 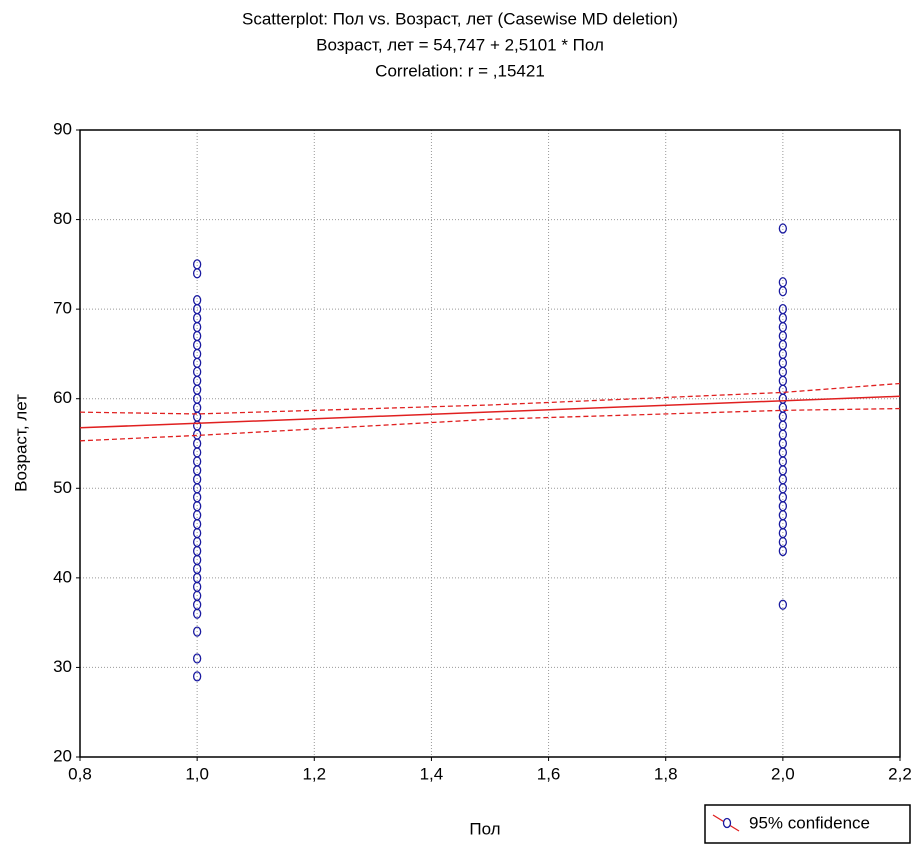 What do you see at coordinates (62, 308) in the screenshot?
I see `y-tick-label: 70` at bounding box center [62, 308].